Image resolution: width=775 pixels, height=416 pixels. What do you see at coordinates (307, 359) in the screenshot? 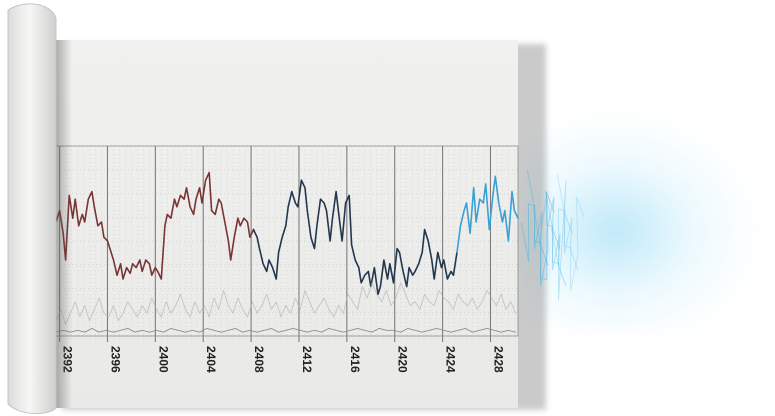
I see `x-tick-label: 2412` at bounding box center [307, 359].